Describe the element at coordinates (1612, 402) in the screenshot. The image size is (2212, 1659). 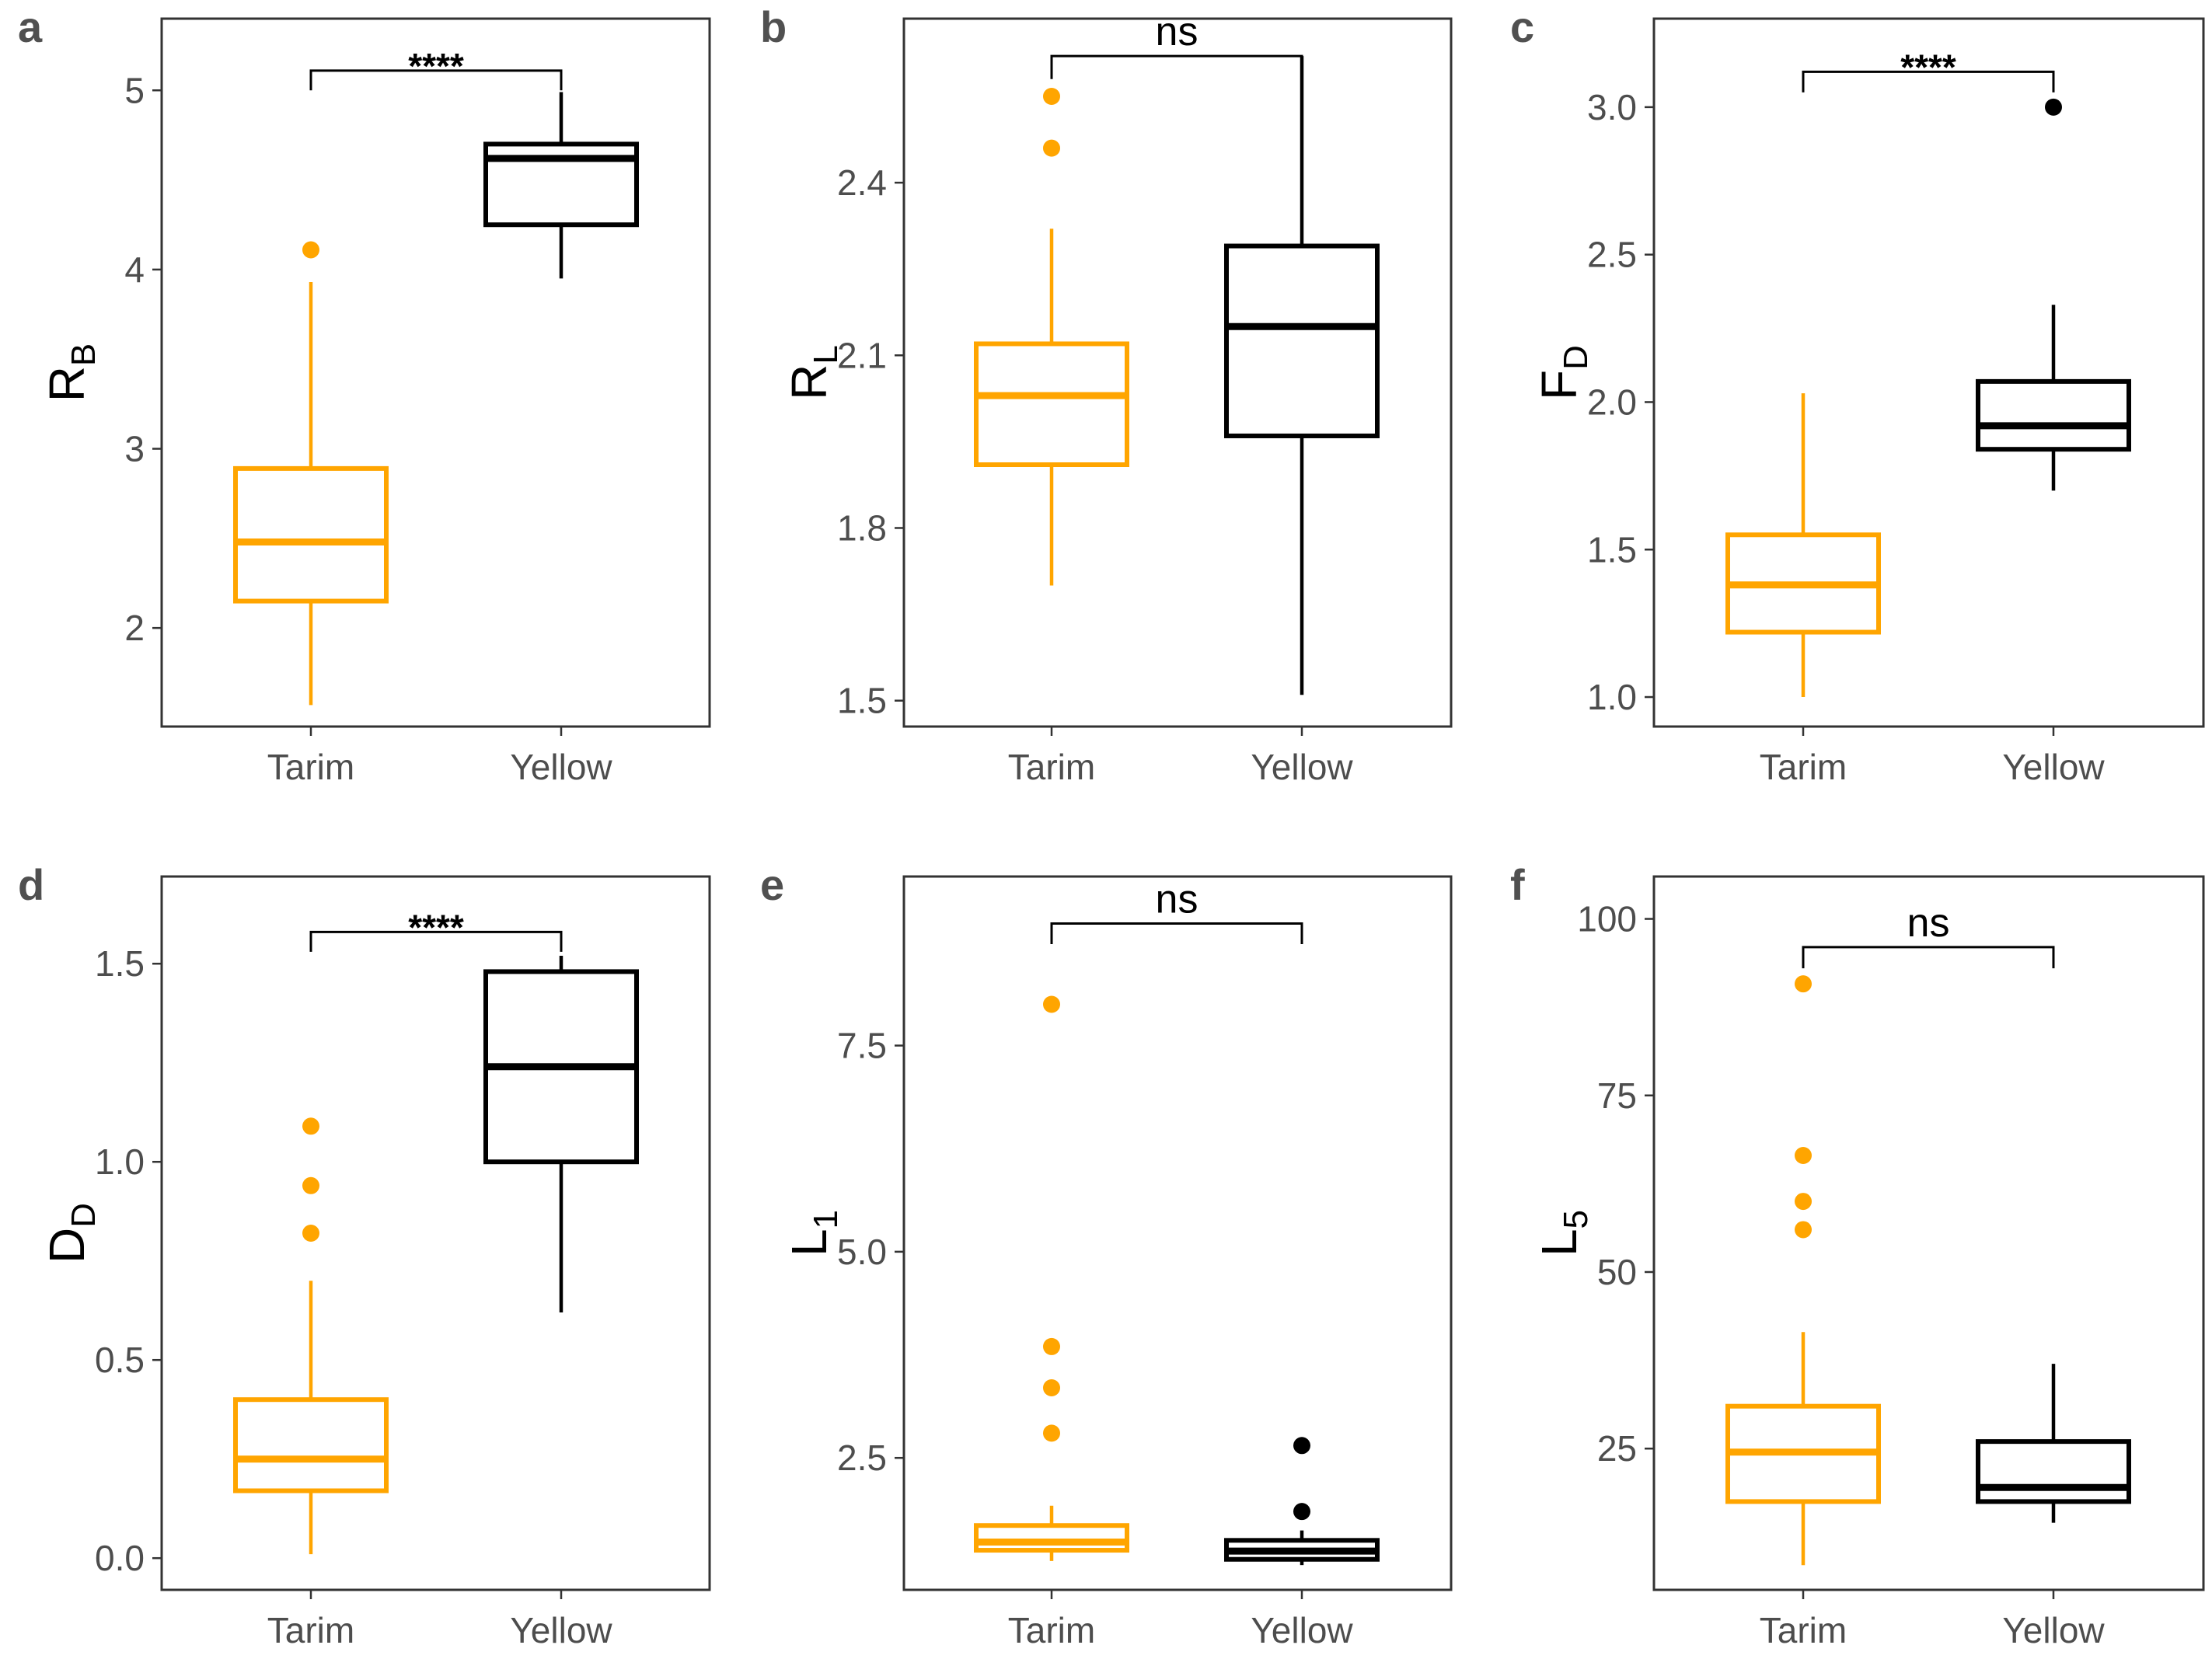
I see `y-tick-label: 2.0` at that location.